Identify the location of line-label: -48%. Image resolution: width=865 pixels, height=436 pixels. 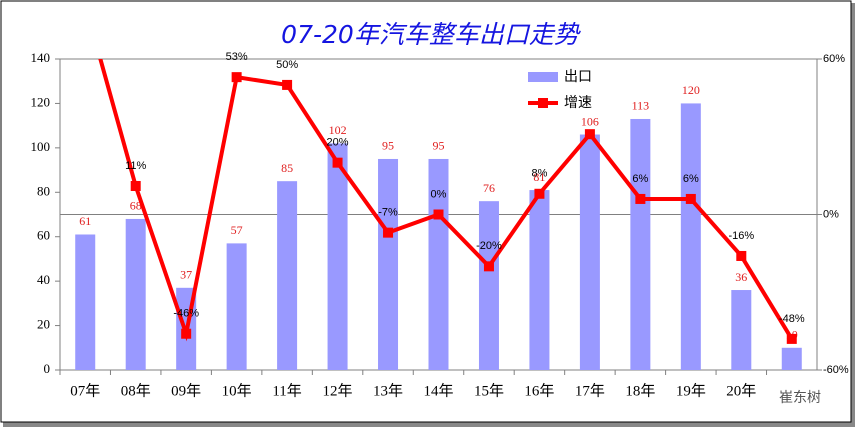
(792, 319).